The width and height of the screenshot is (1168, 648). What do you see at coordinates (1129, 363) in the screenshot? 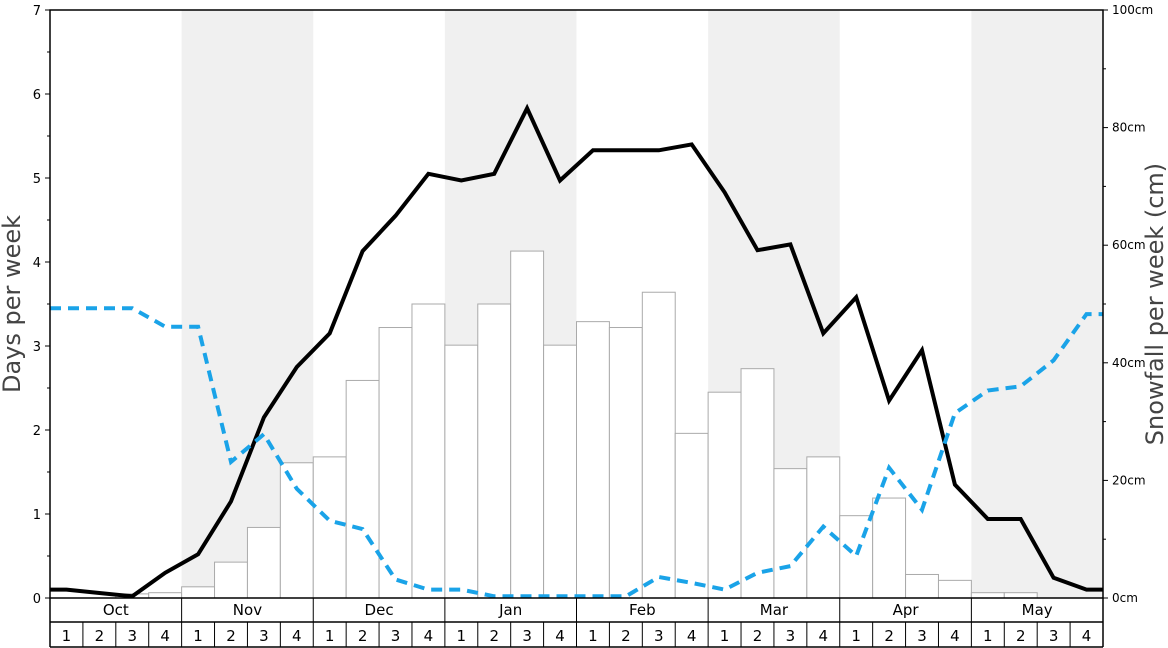
I see `right-tick-label: 40cm` at bounding box center [1129, 363].